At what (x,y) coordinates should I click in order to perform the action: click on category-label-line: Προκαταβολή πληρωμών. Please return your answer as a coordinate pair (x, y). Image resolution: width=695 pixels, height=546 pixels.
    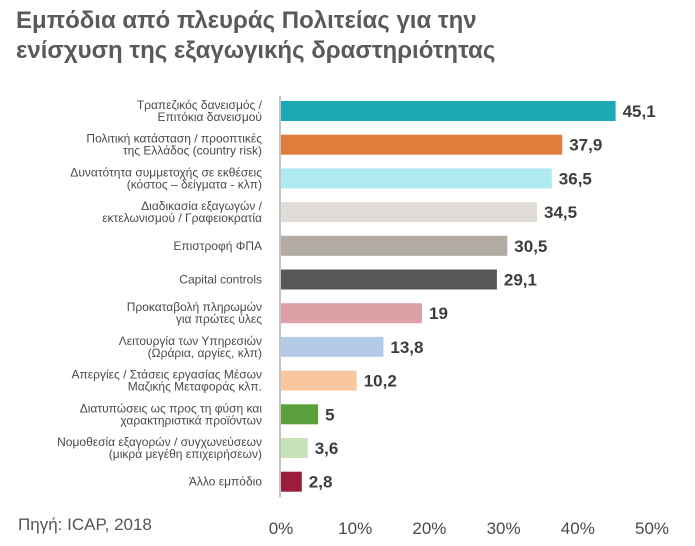
    Looking at the image, I should click on (194, 307).